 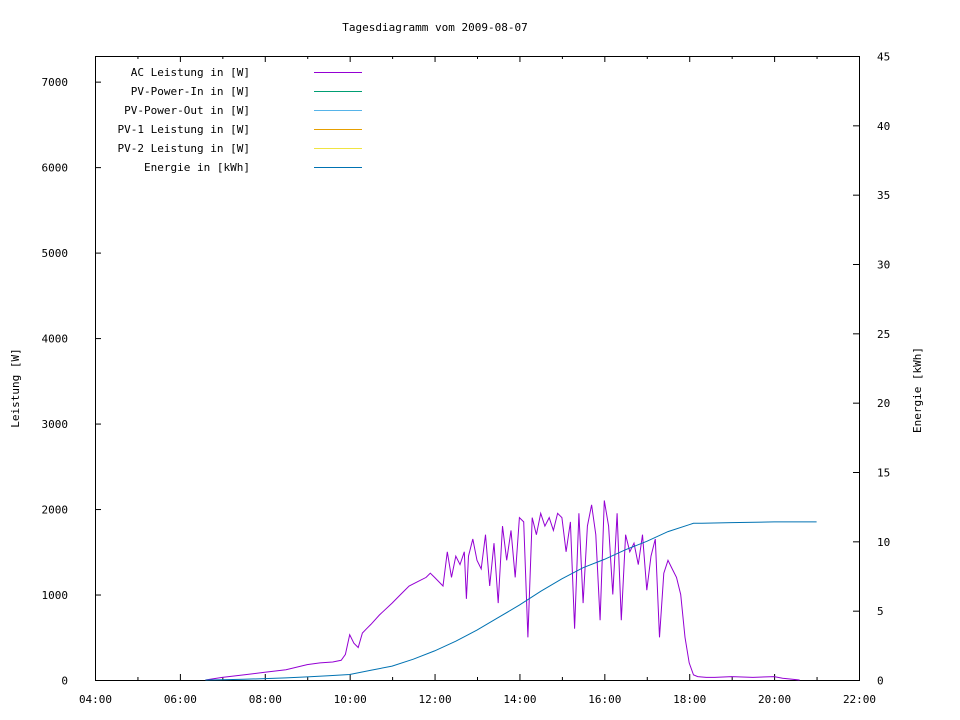 What do you see at coordinates (350, 699) in the screenshot?
I see `x-tick-label: 10:00` at bounding box center [350, 699].